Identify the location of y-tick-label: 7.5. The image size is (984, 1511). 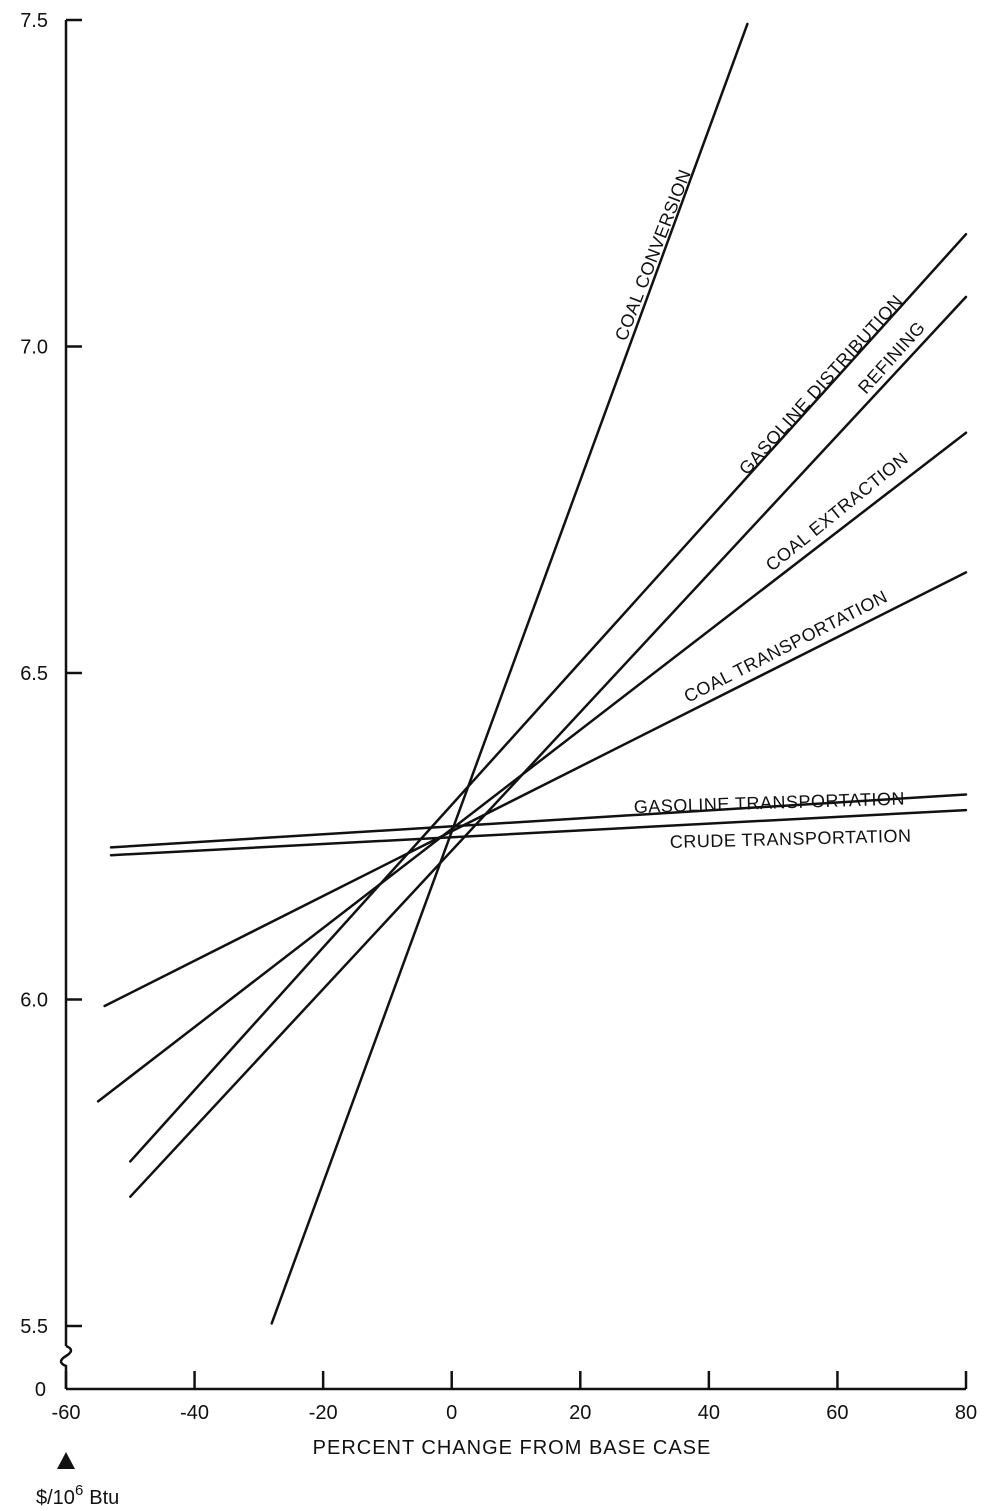
(34, 21).